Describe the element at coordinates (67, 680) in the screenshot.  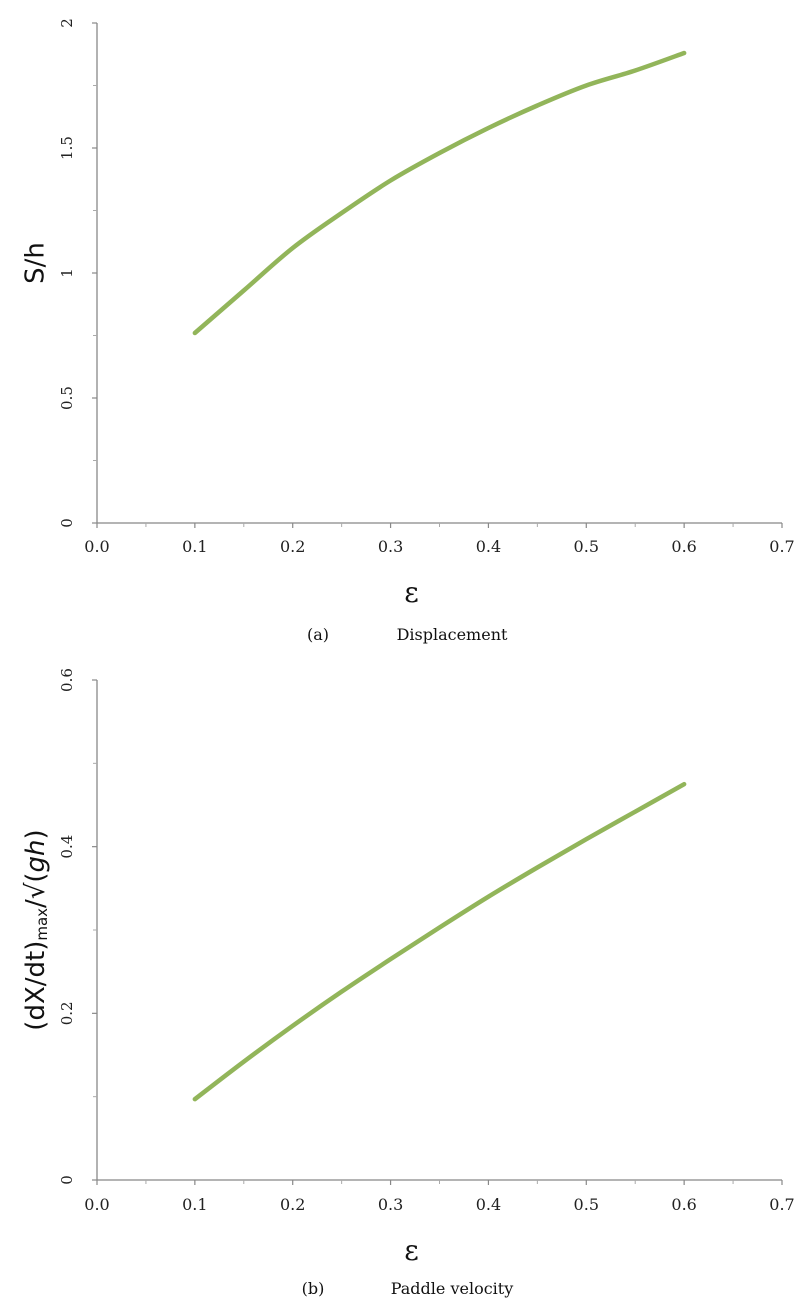
I see `y-tick-label: 0.6` at that location.